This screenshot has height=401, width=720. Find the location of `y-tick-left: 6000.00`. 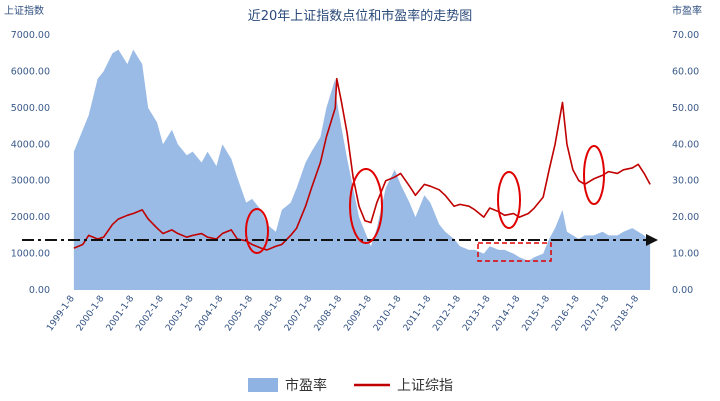

y-tick-left: 6000.00 is located at coordinates (30, 71).